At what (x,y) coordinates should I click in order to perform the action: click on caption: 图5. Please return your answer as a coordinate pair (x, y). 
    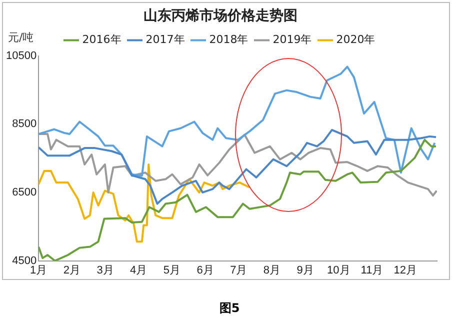
    Looking at the image, I should click on (229, 308).